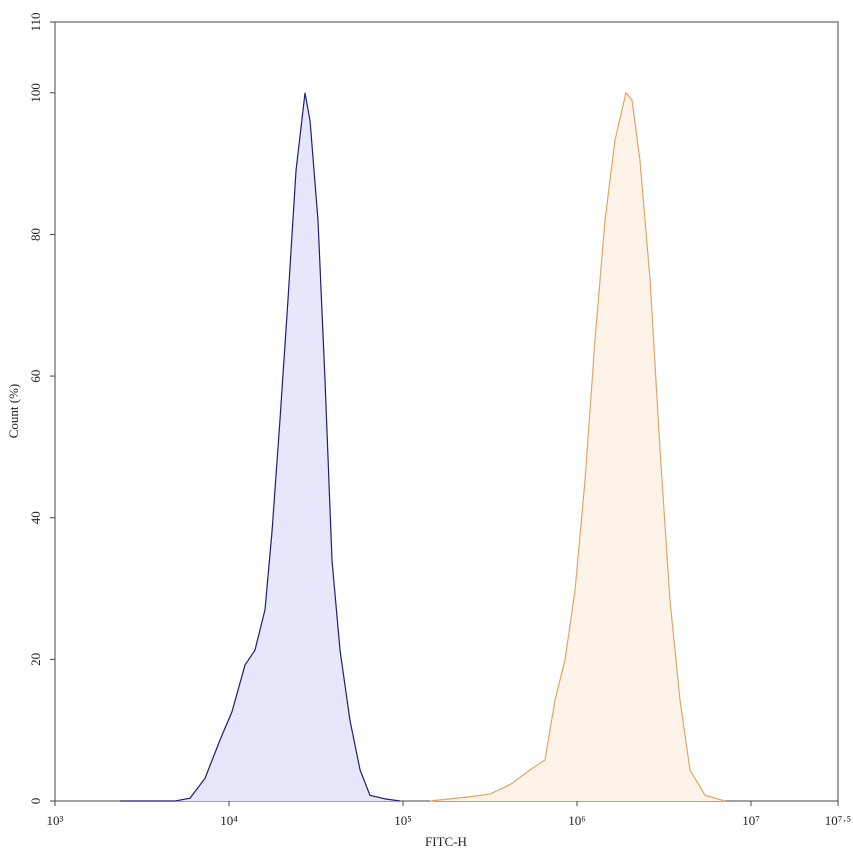  I want to click on y-tick-label: 60, so click(35, 376).